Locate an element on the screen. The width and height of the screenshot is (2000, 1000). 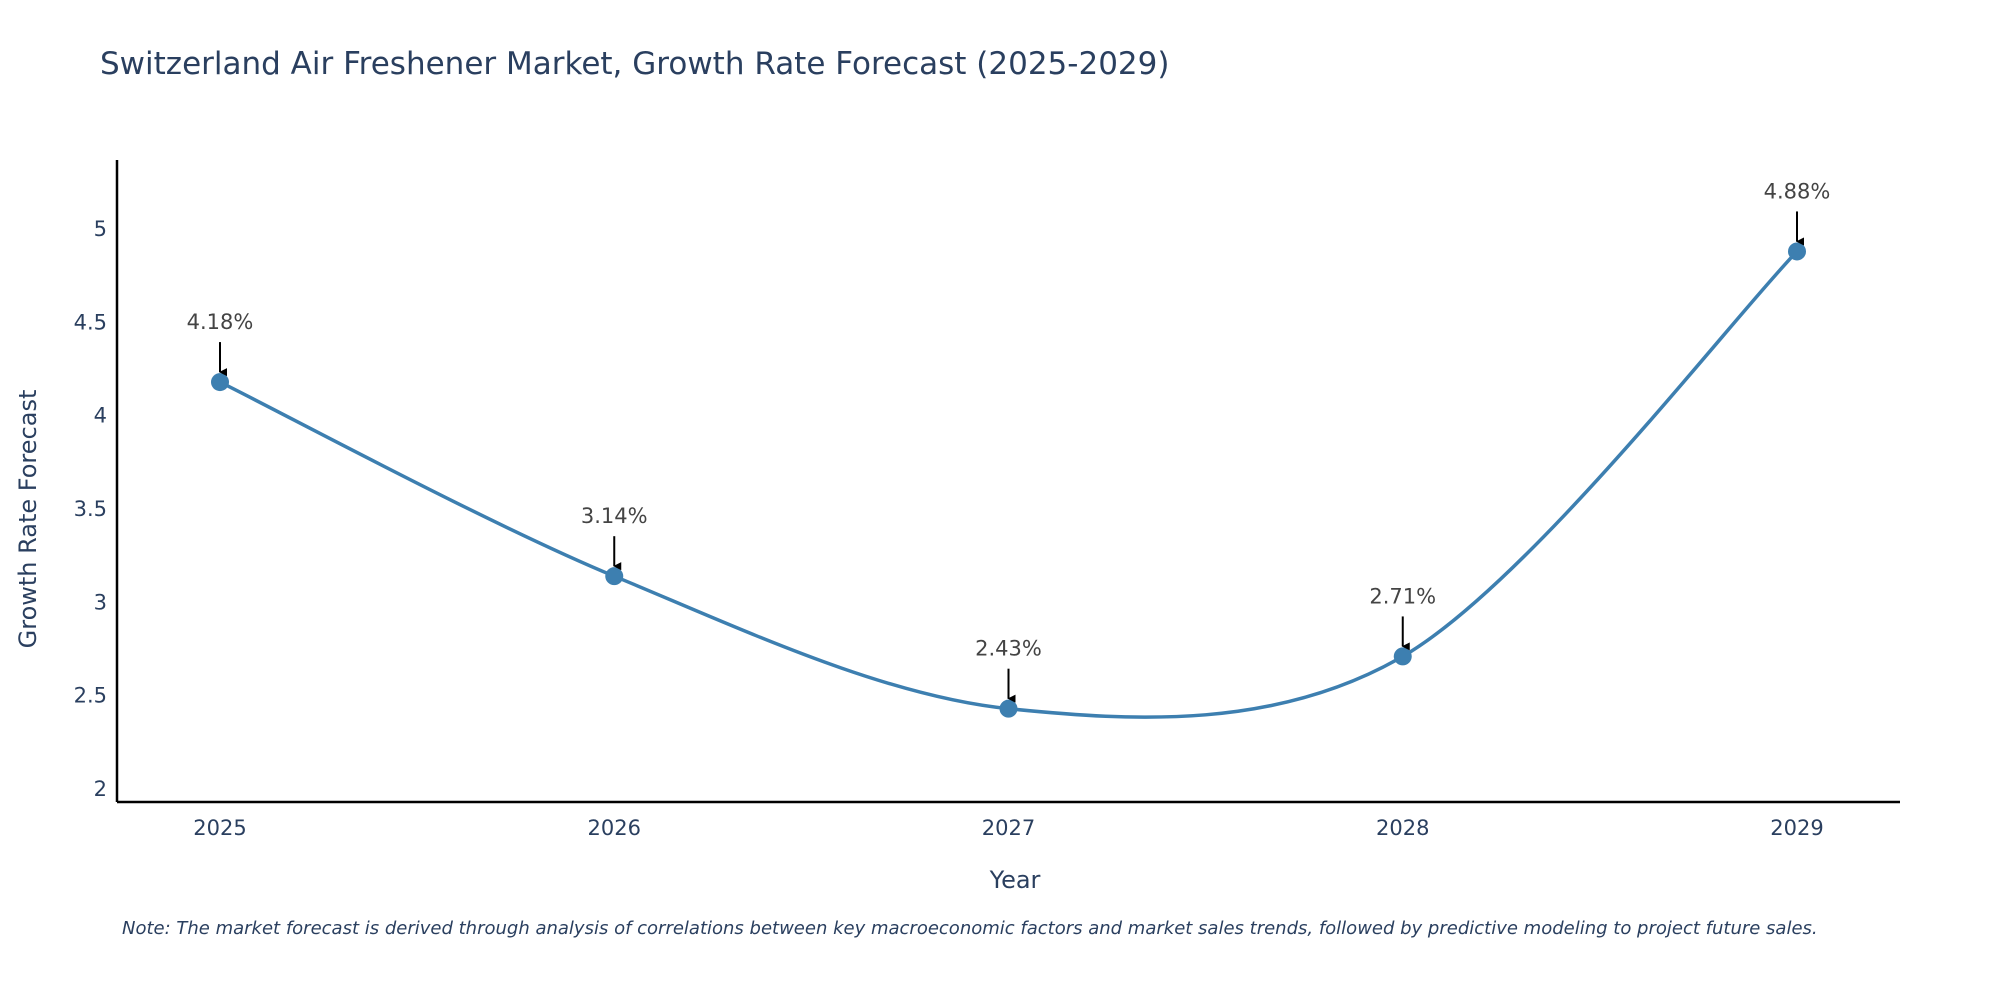
x-tick-label: 2027 is located at coordinates (1008, 828).